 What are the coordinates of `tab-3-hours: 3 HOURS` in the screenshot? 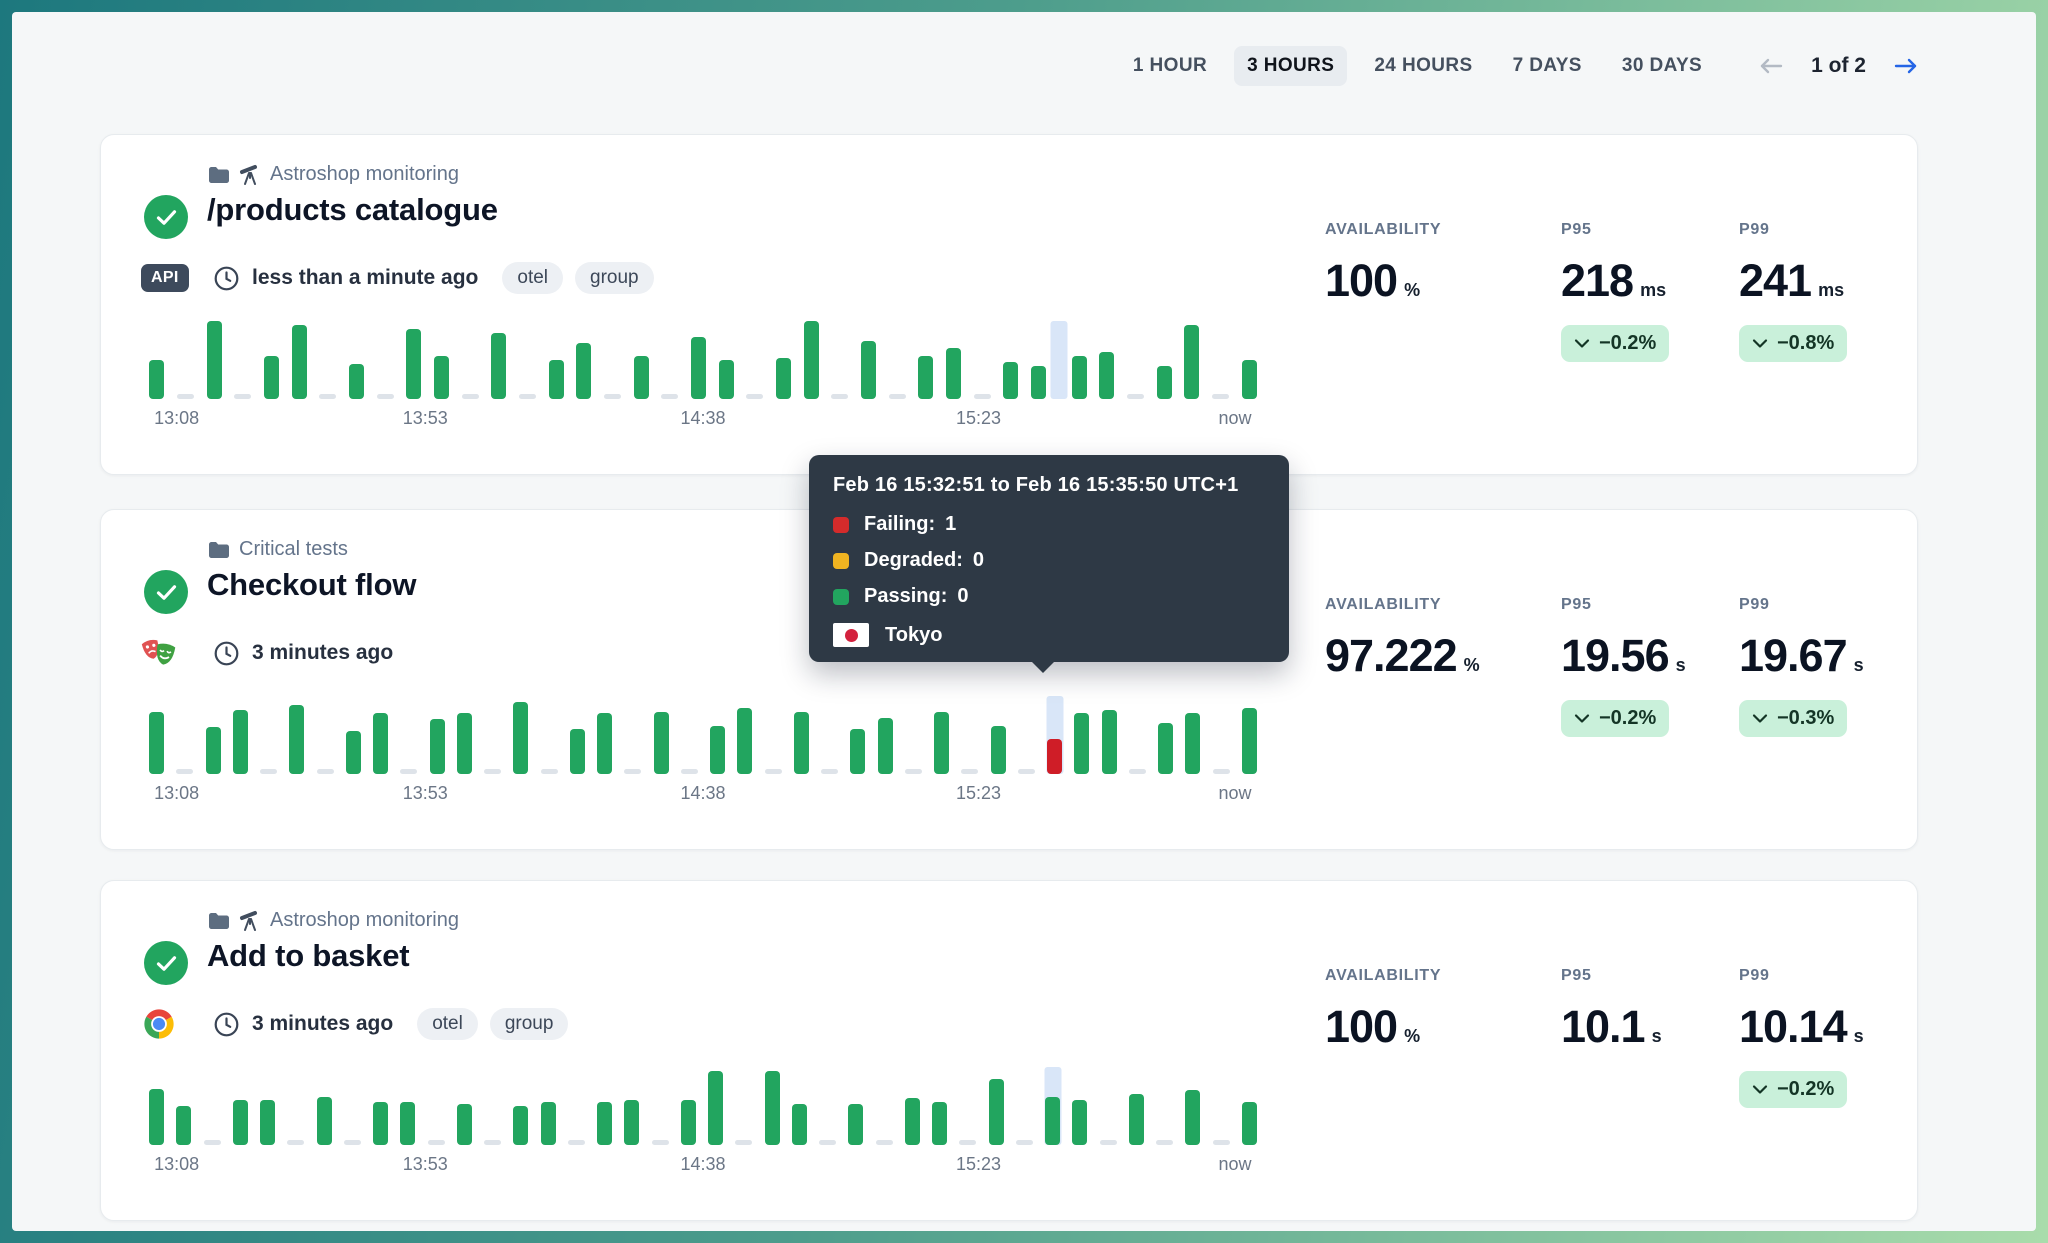 It's located at (1291, 66).